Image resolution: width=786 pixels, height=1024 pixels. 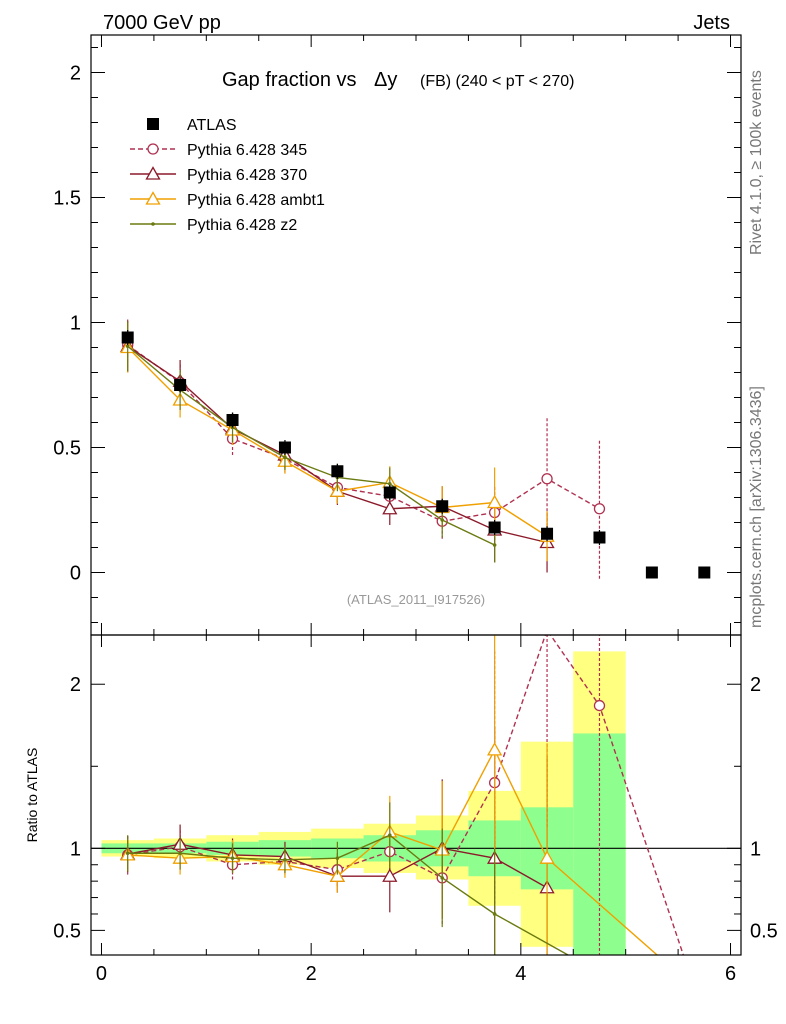 What do you see at coordinates (256, 200) in the screenshot?
I see `legend-label: Pythia 6.428 ambt1` at bounding box center [256, 200].